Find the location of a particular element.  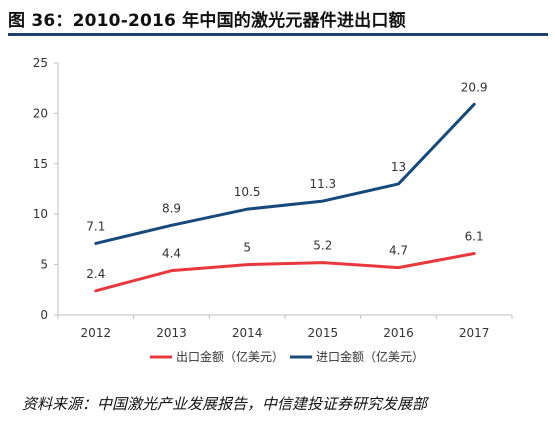

data-label: 13 is located at coordinates (398, 167).